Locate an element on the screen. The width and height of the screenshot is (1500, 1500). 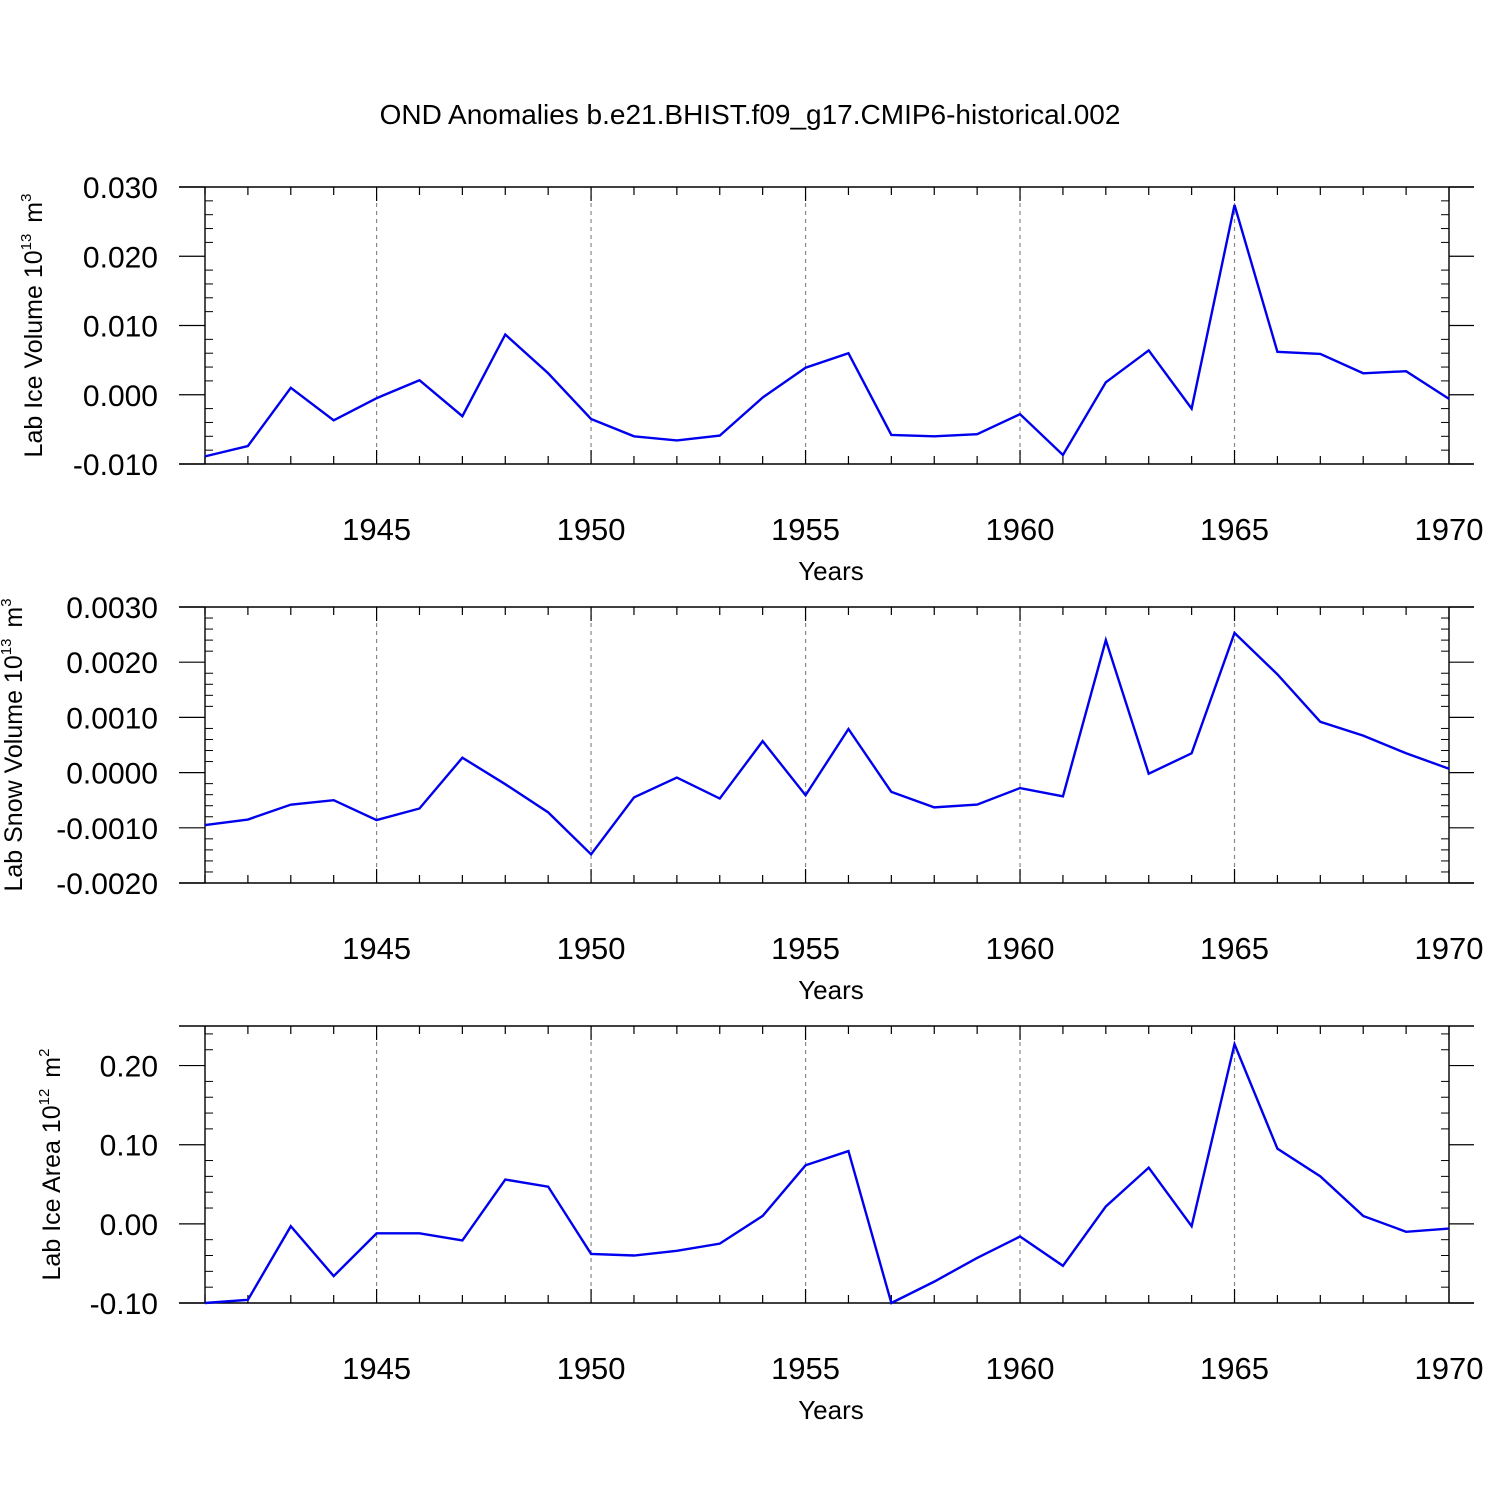
y-axis-label: Lab Ice Area 1012 m2 is located at coordinates (51, 1165).